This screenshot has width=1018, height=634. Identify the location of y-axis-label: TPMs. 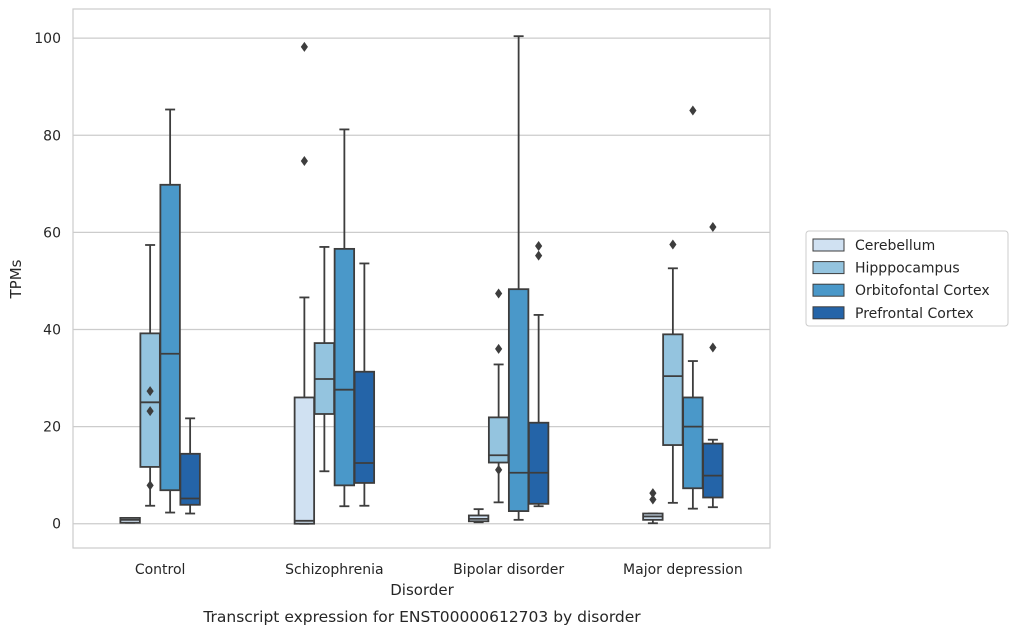
(16, 279).